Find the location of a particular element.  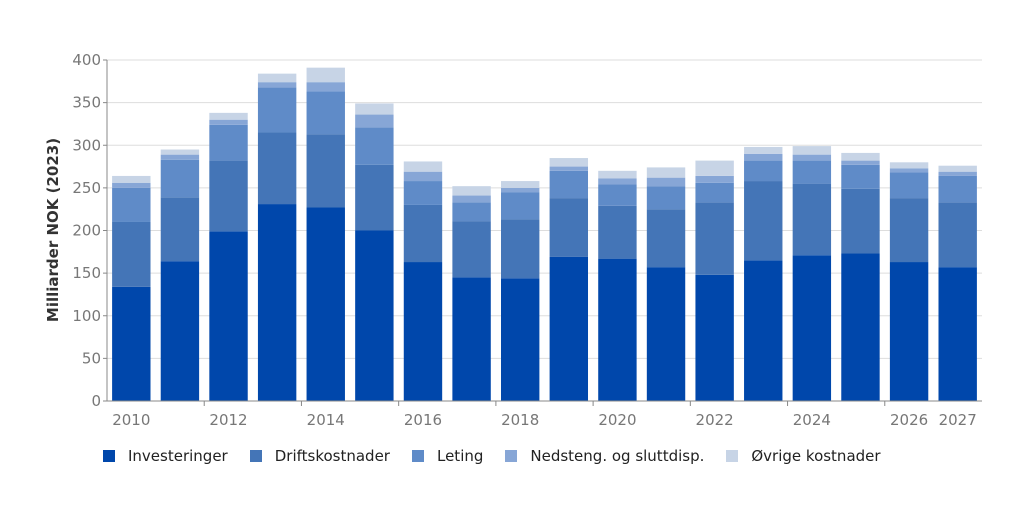

legend-label: Leting is located at coordinates (460, 456).